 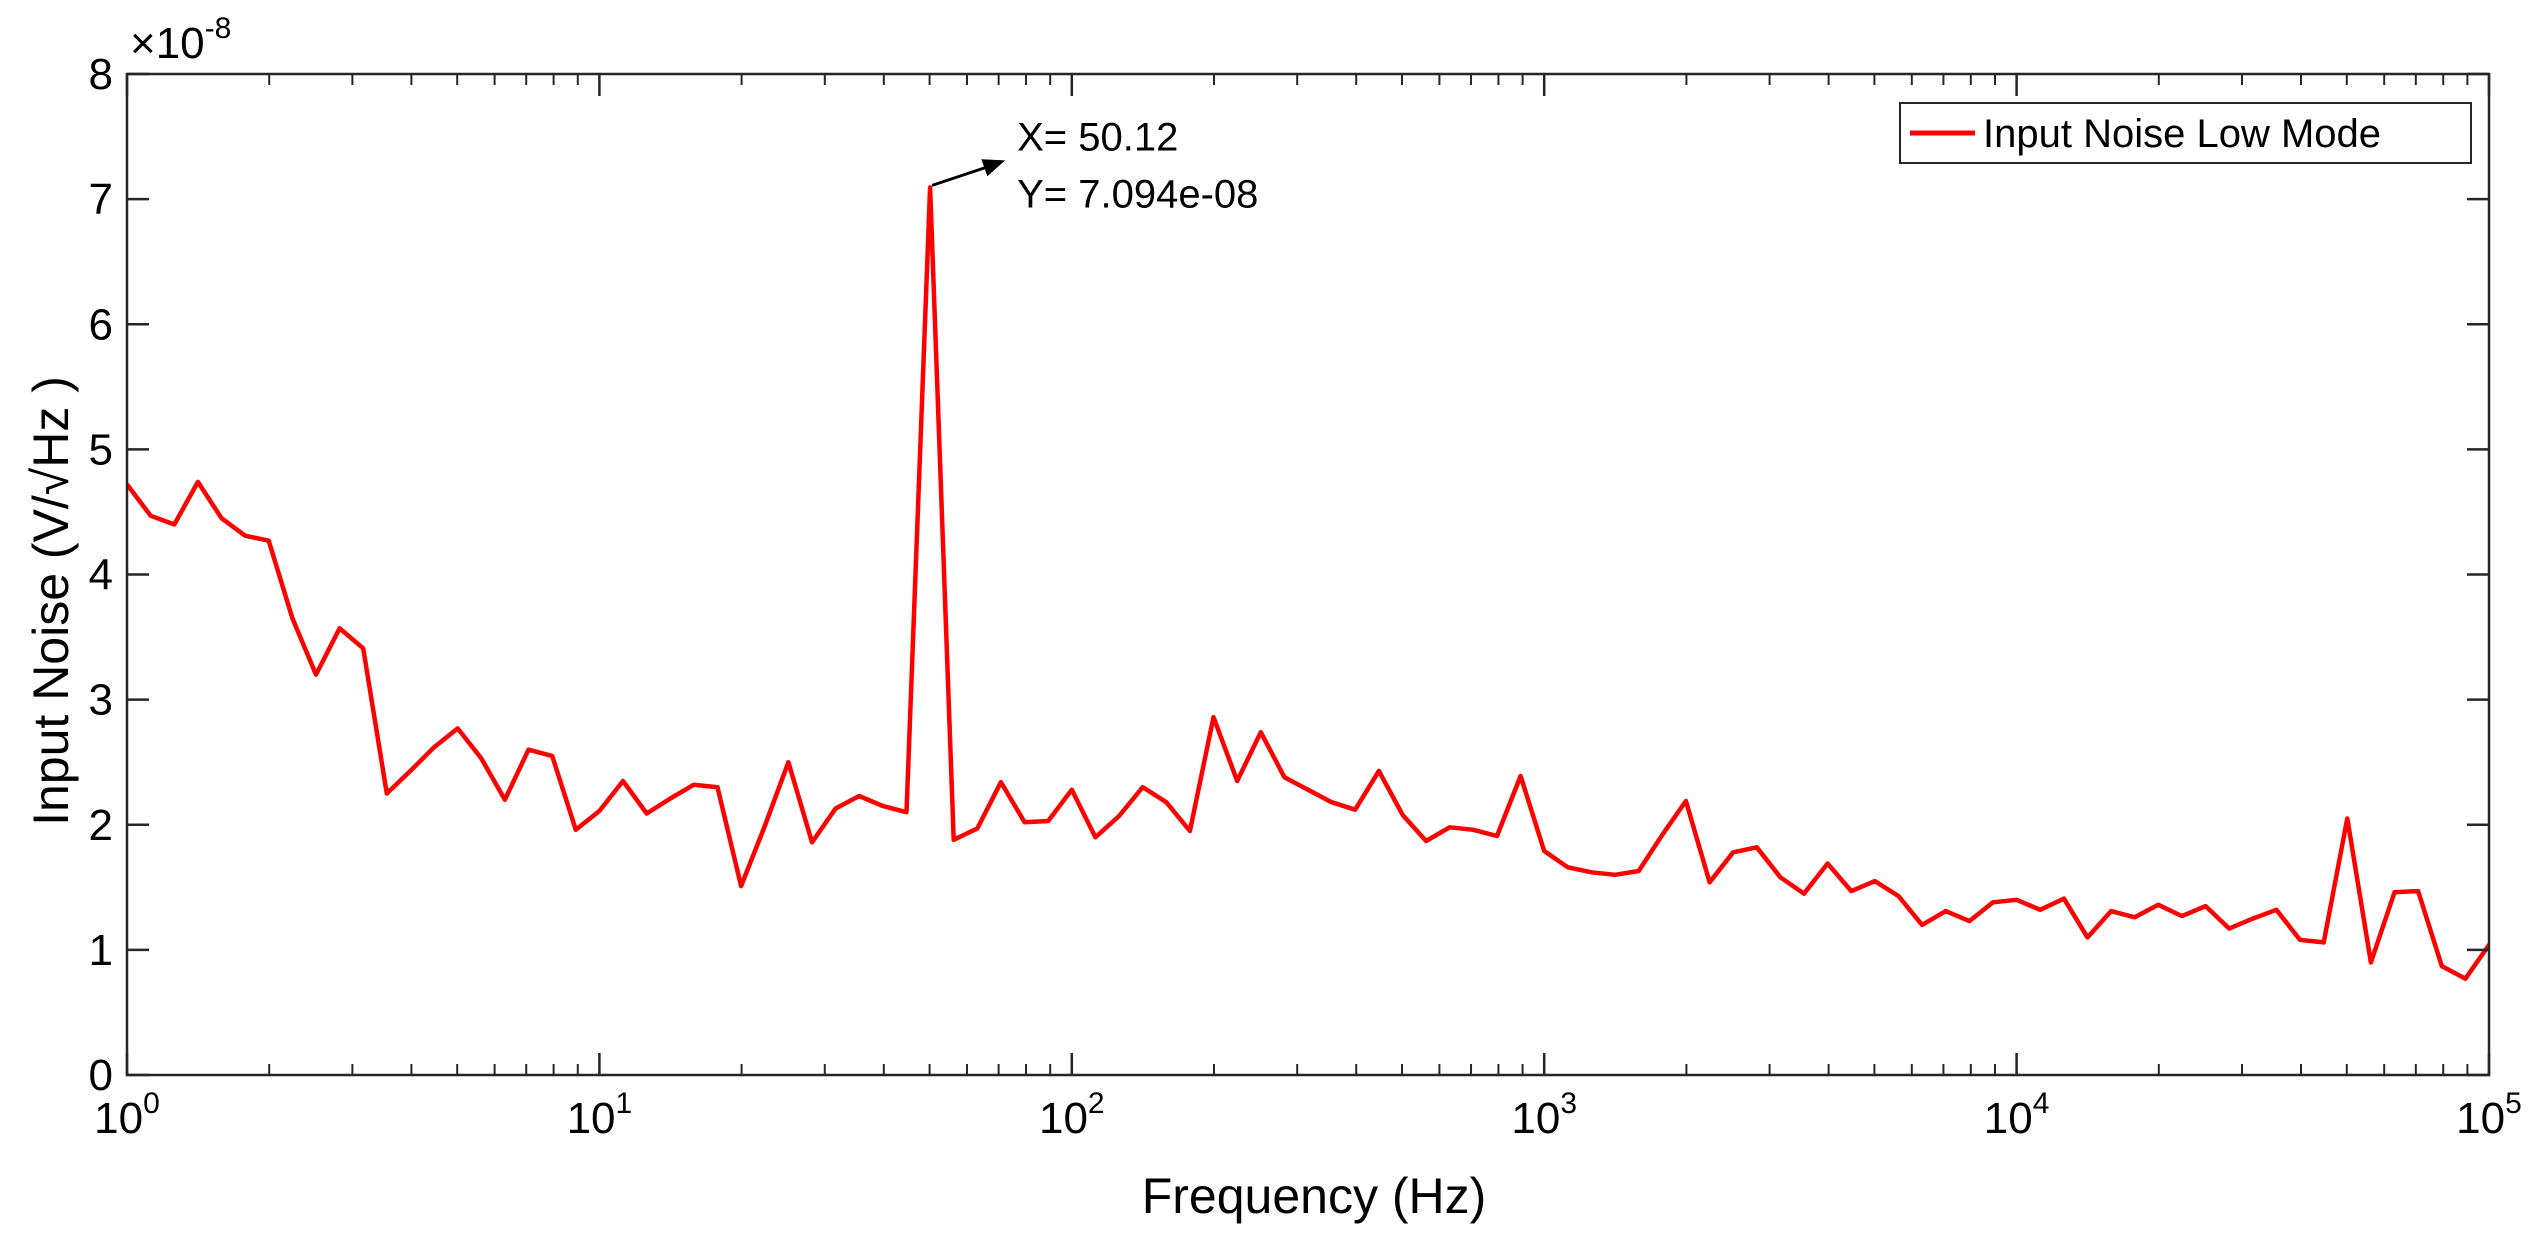 I want to click on y-multiplier-base: ×10, so click(x=167, y=43).